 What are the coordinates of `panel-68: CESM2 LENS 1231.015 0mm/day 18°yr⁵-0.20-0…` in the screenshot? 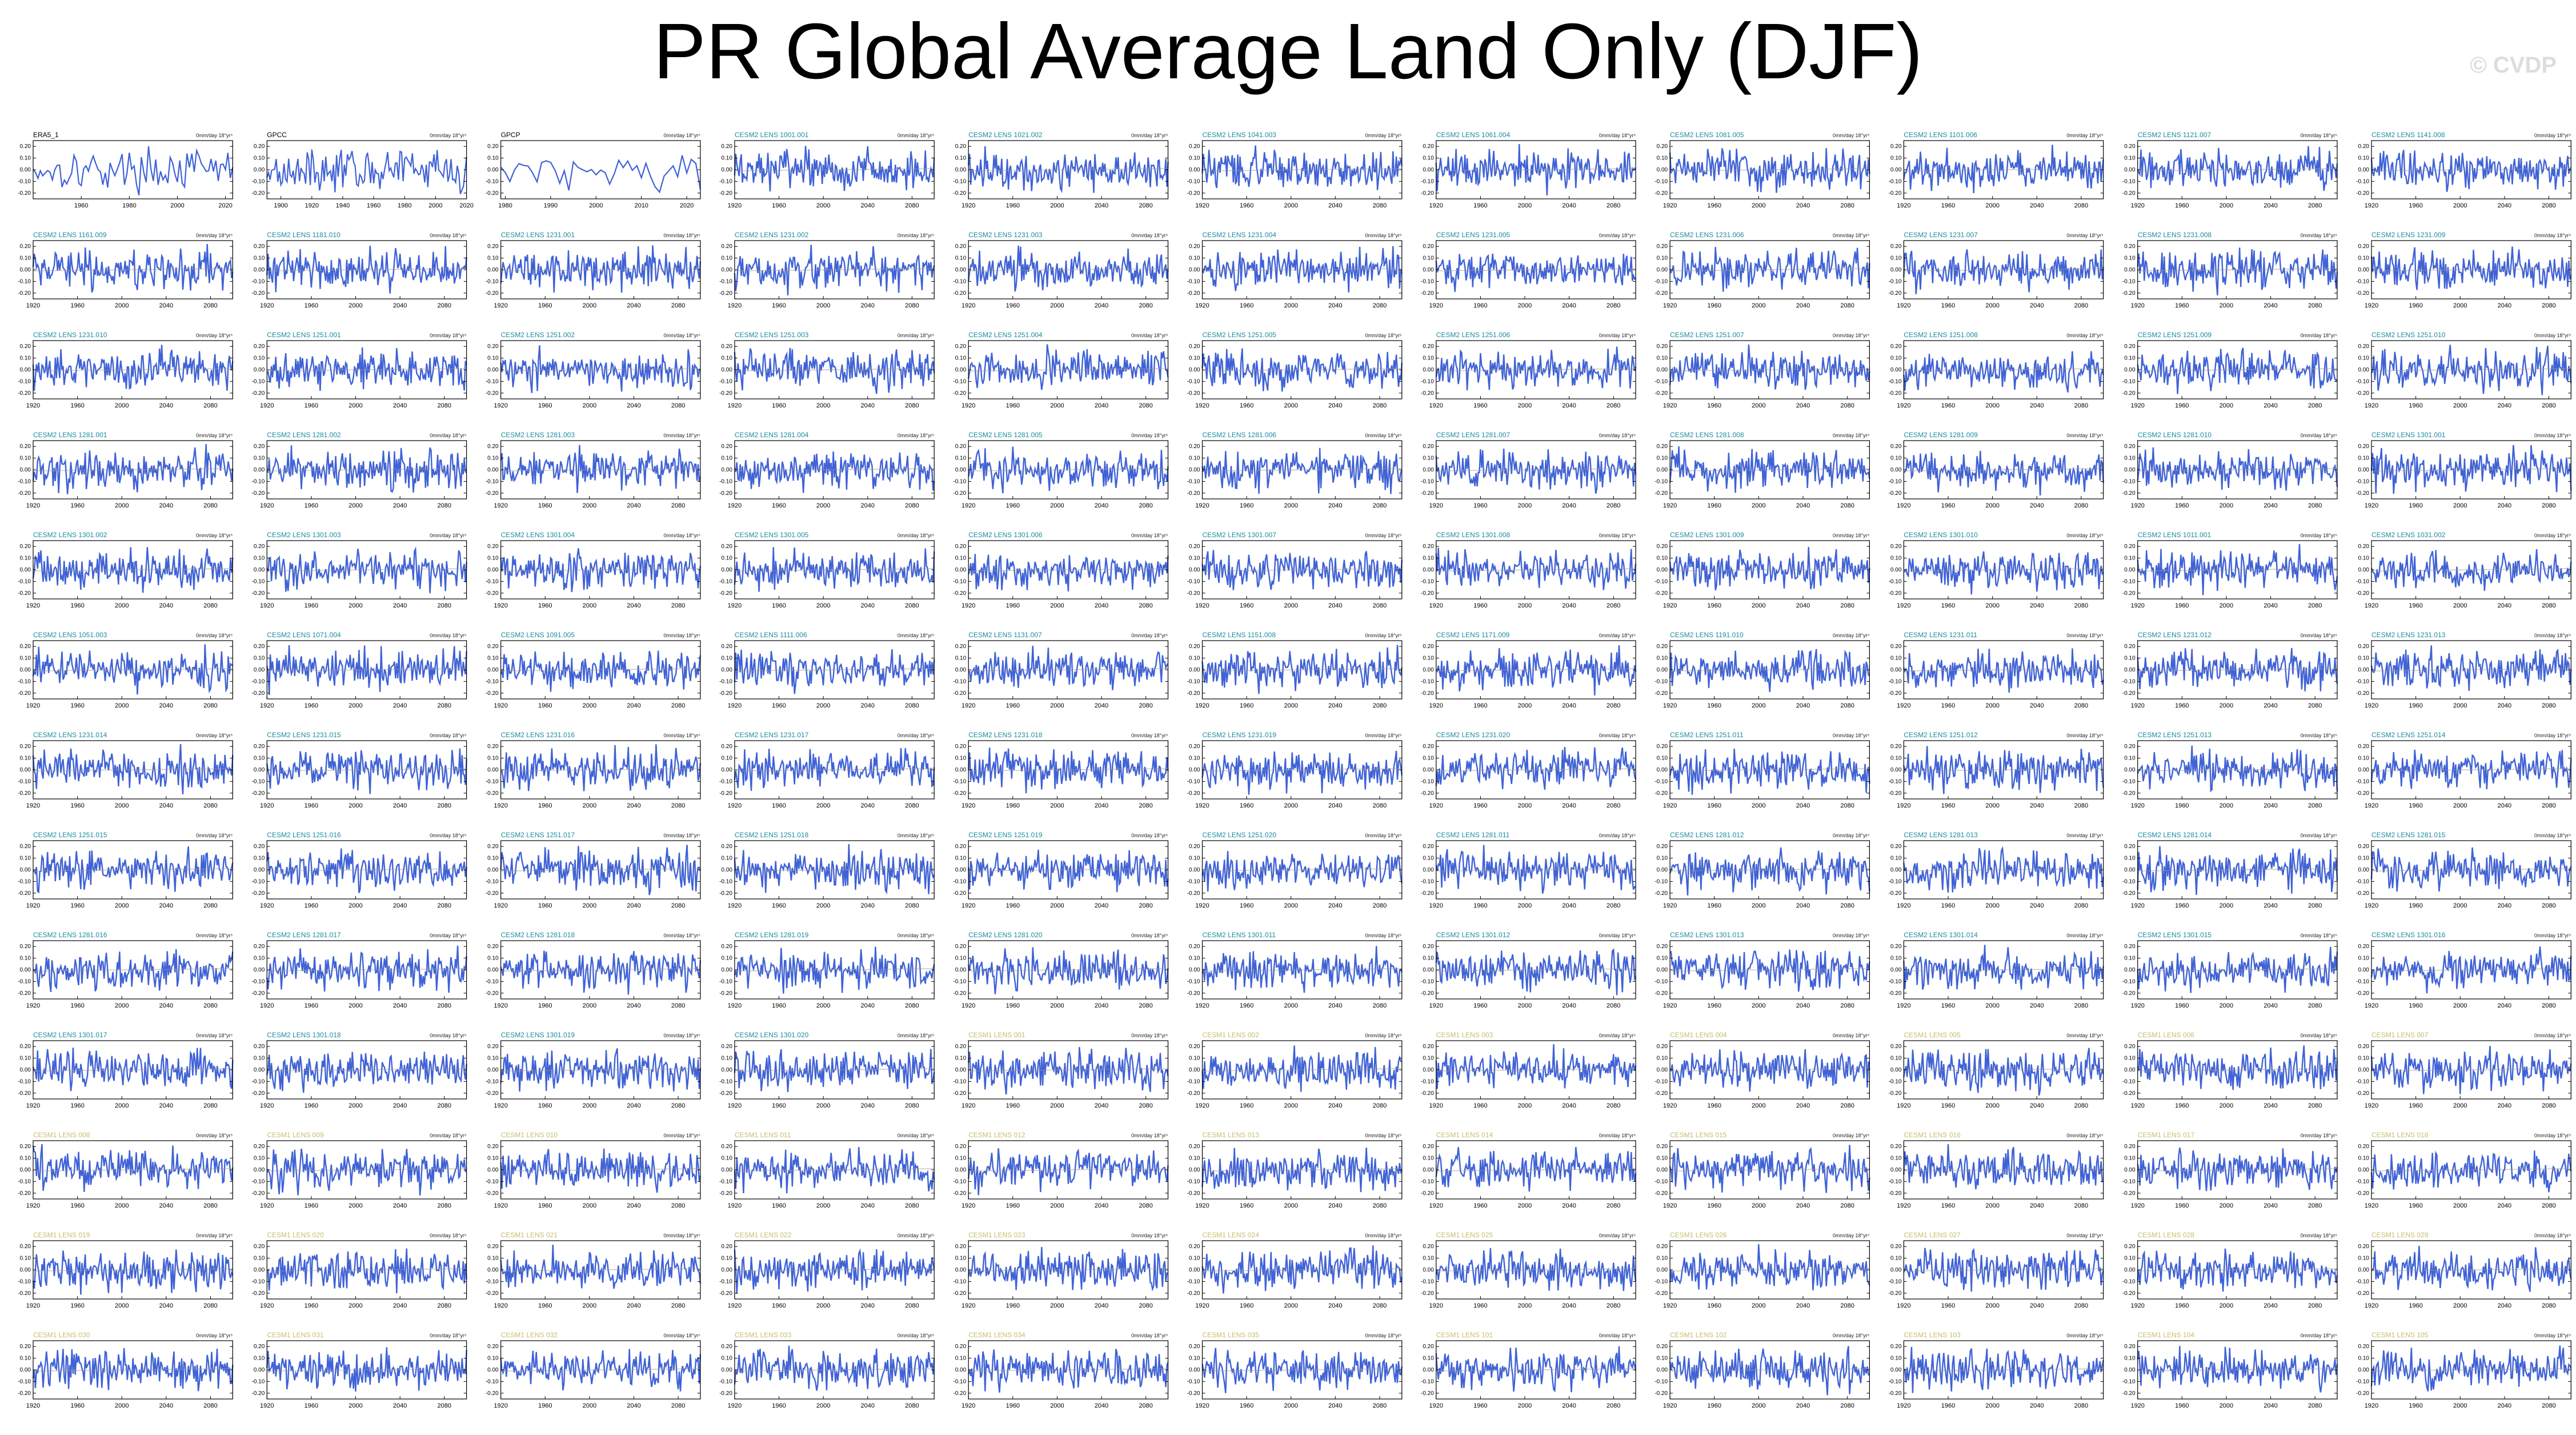 It's located at (359, 770).